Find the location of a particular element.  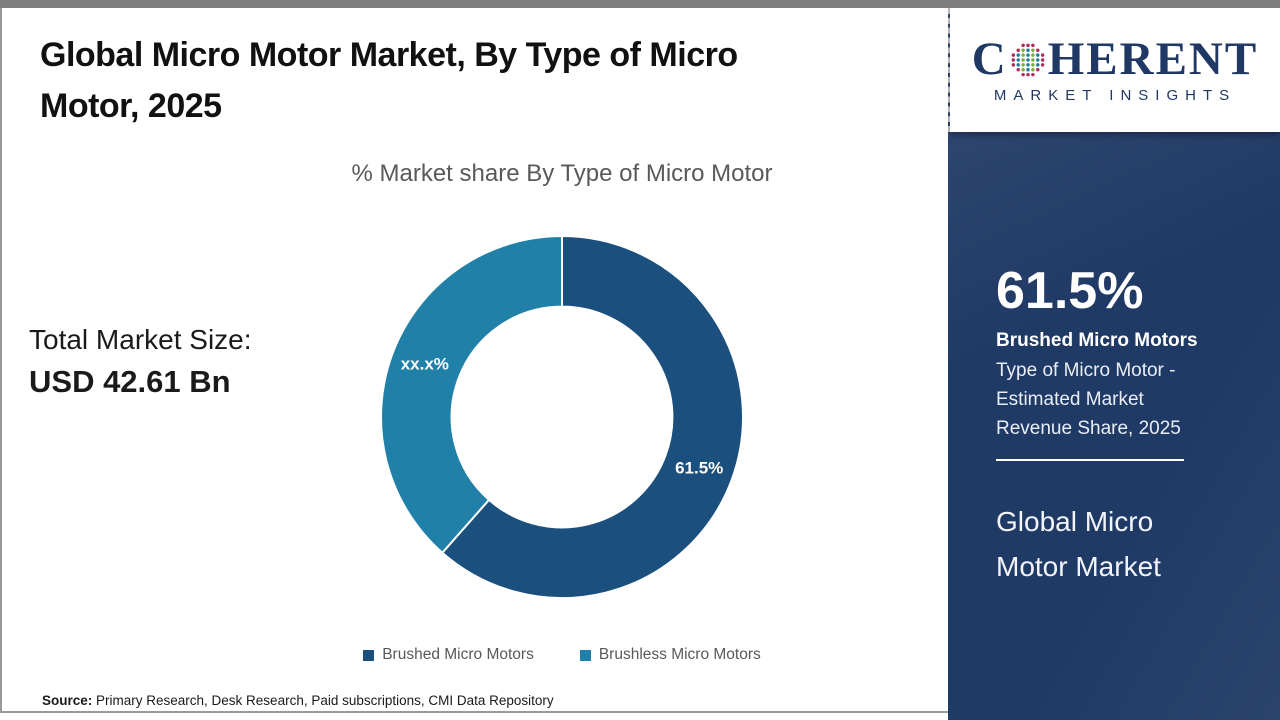

legend-item-brushed-micro-motors: Brushed Micro Motors is located at coordinates (448, 655).